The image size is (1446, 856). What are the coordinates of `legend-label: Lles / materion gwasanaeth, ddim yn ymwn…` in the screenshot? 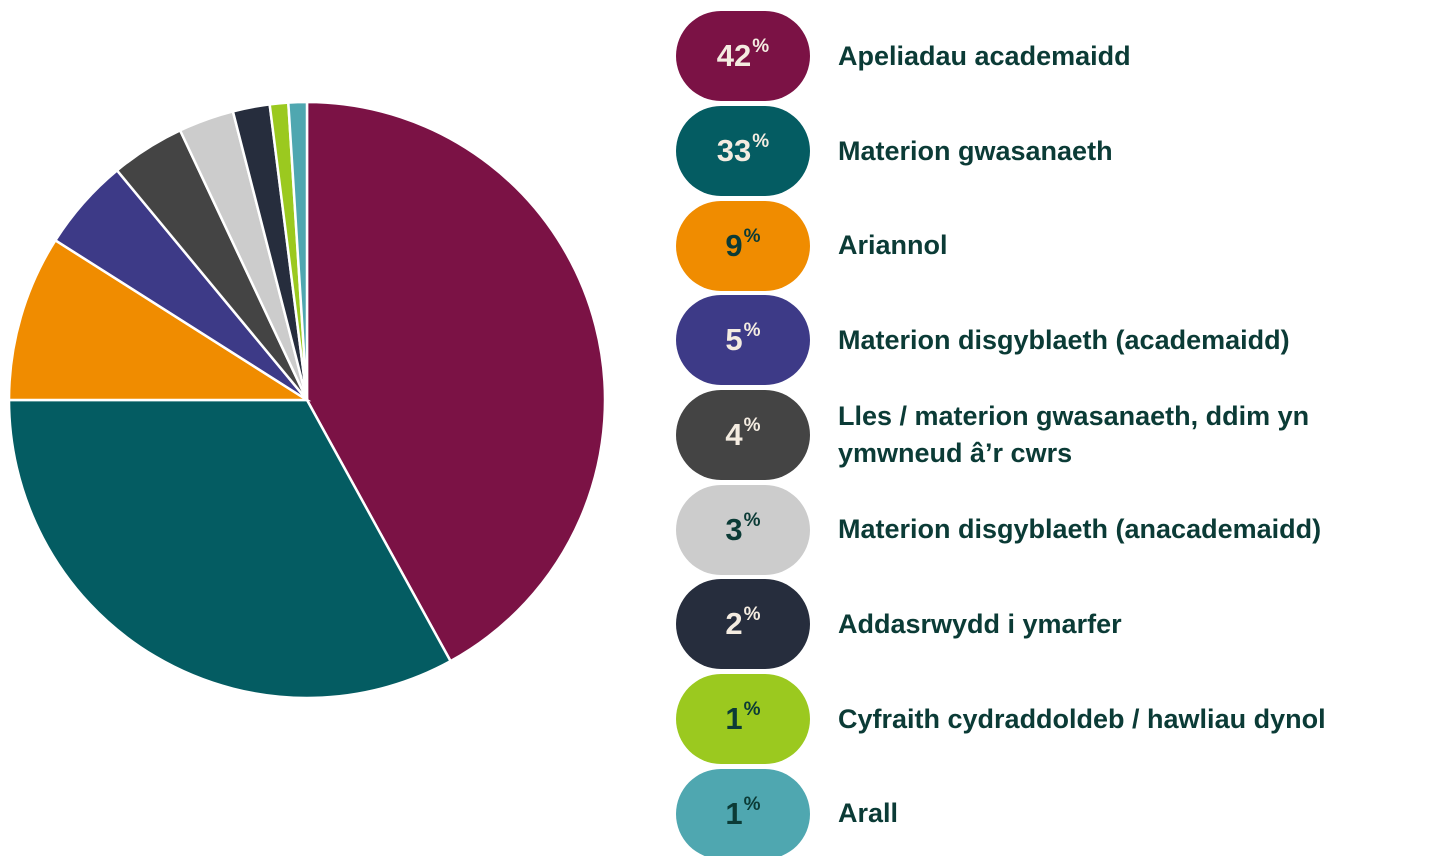 It's located at (1074, 435).